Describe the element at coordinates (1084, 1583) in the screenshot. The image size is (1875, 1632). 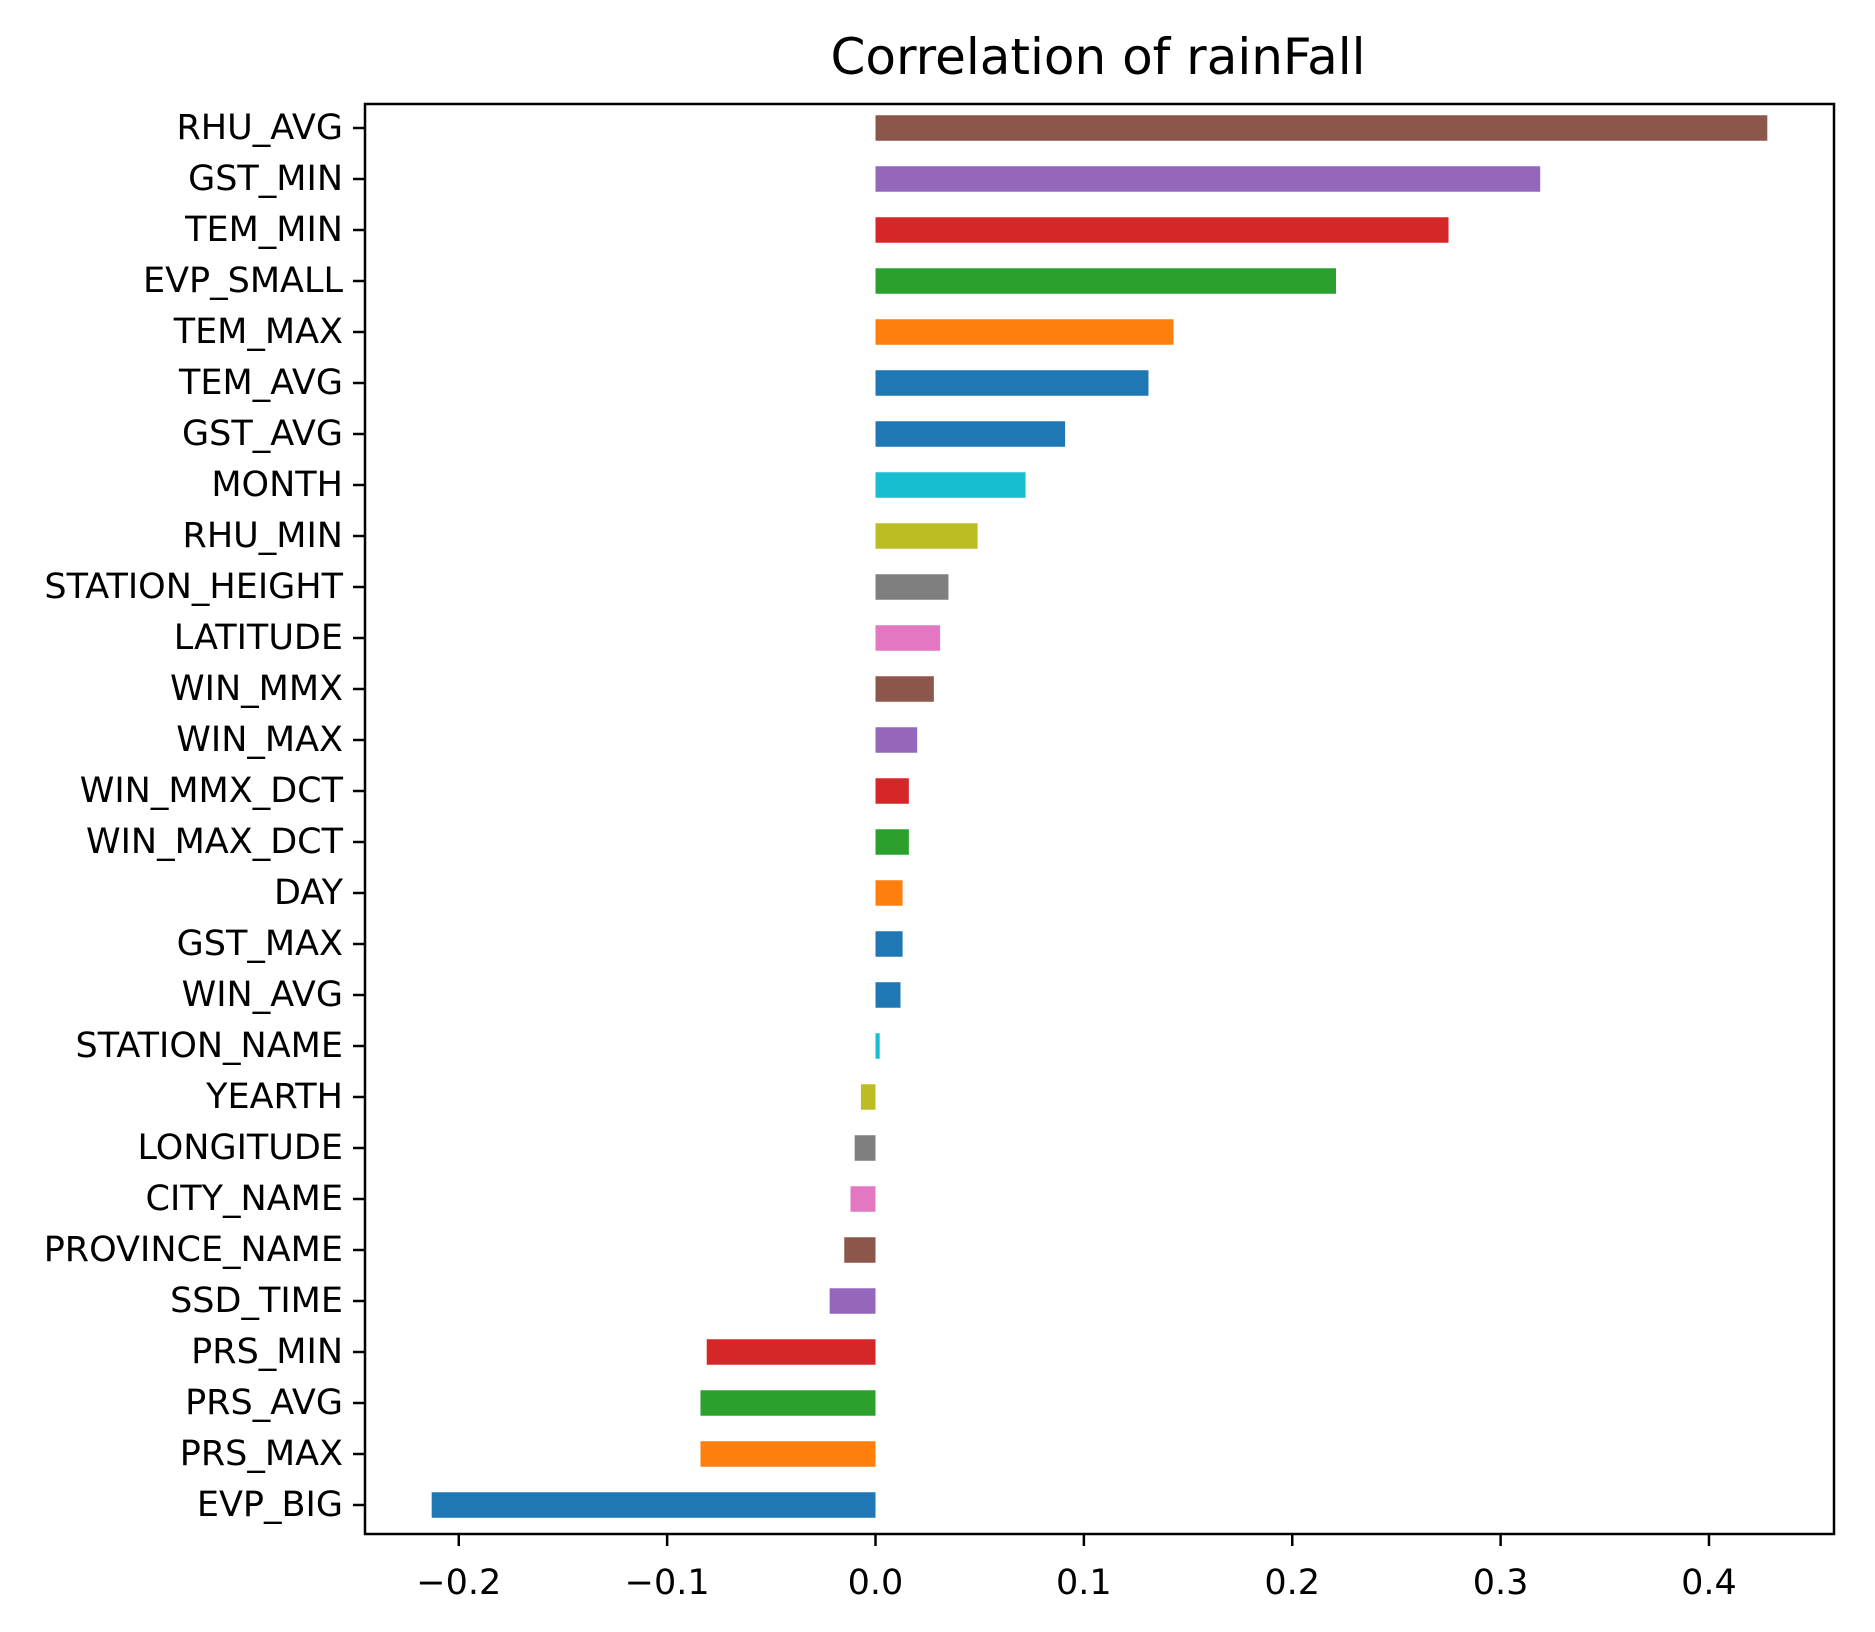
I see `x-tick-label: 0.1` at that location.